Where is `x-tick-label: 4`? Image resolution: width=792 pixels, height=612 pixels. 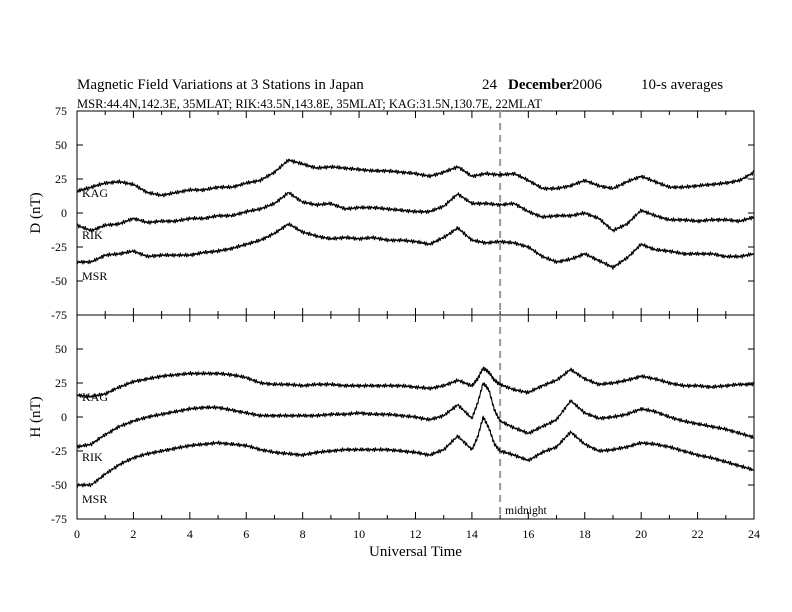 x-tick-label: 4 is located at coordinates (190, 534).